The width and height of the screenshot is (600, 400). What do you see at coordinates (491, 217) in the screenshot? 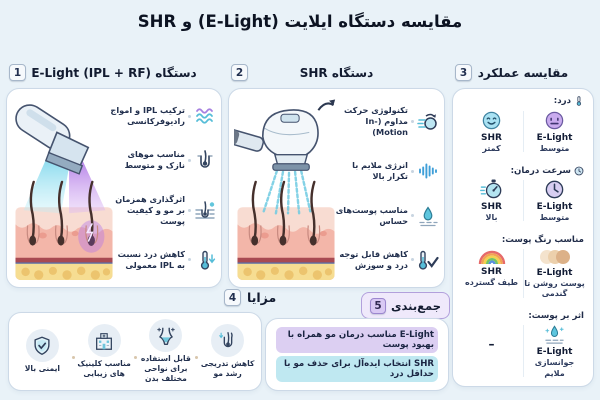
I see `device-value: بالا` at bounding box center [491, 217].